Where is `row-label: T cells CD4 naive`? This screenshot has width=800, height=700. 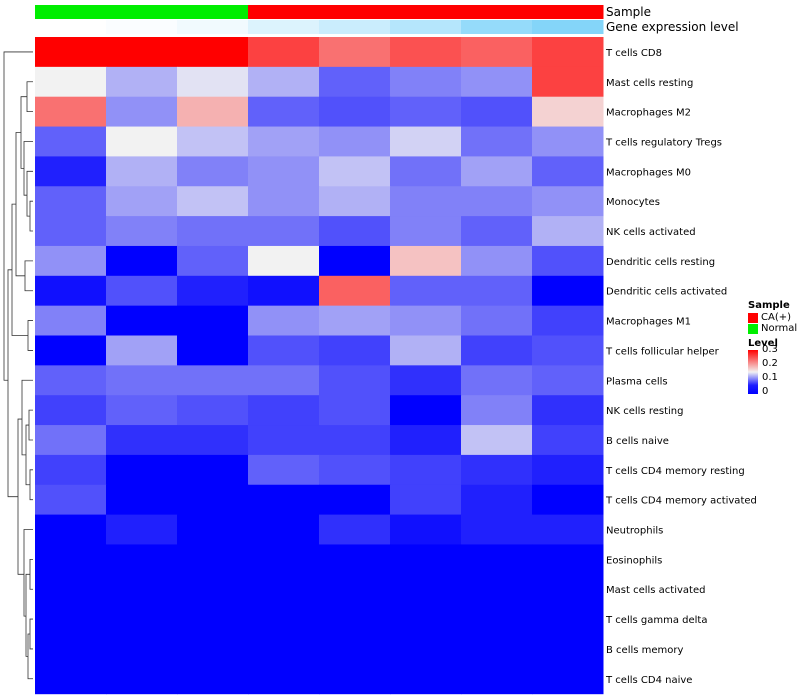
row-label: T cells CD4 naive is located at coordinates (648, 680).